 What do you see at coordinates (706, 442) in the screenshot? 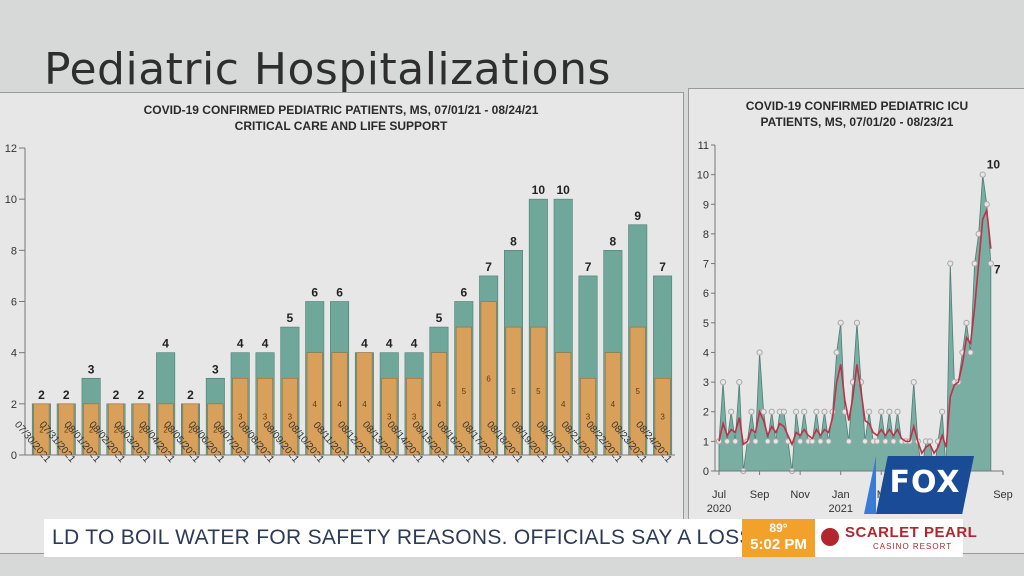
I see `y-tick-label: 1` at bounding box center [706, 442].